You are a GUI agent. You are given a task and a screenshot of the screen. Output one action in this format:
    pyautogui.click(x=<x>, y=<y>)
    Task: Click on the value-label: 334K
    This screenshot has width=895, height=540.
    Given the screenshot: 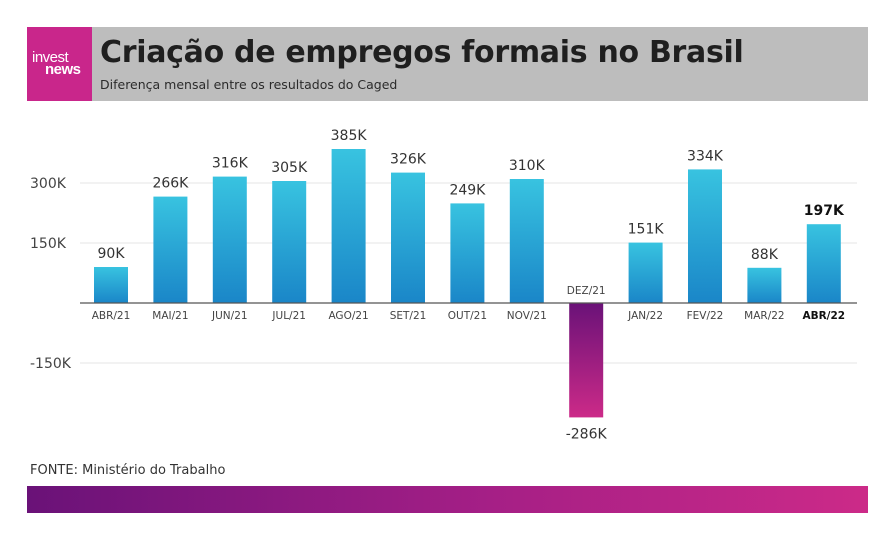 What is the action you would take?
    pyautogui.click(x=705, y=156)
    